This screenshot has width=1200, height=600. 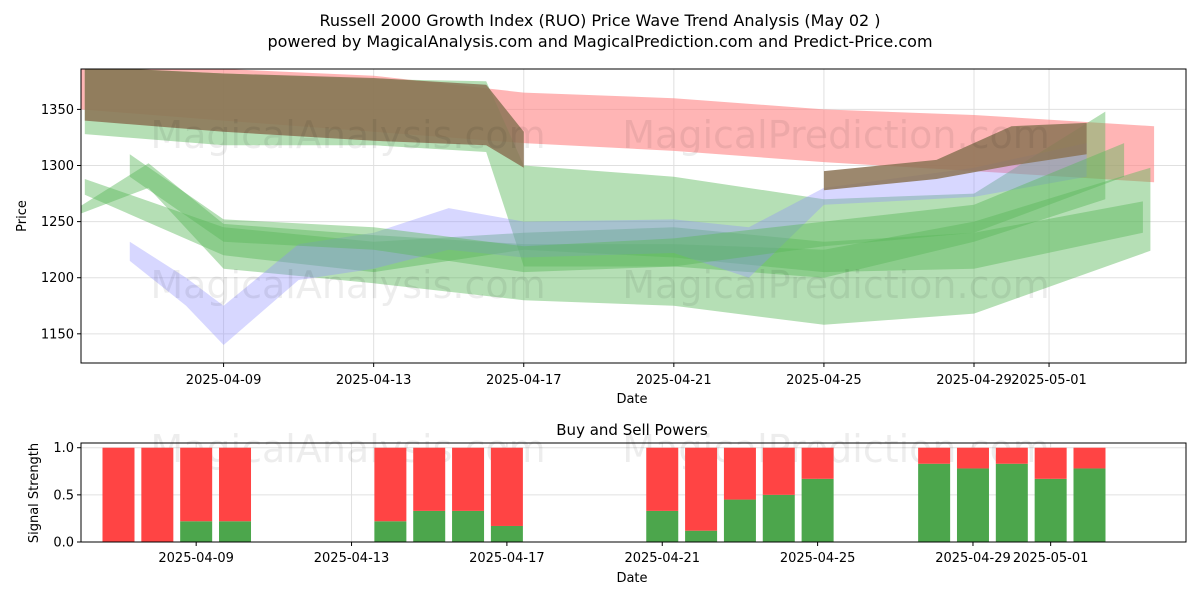 What do you see at coordinates (973, 558) in the screenshot?
I see `power-x-tick-label: 2025-04-29` at bounding box center [973, 558].